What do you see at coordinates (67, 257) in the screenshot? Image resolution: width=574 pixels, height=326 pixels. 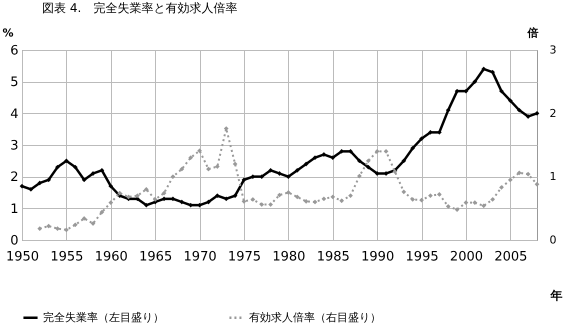 I see `x-tick-label: 1955` at bounding box center [67, 257].